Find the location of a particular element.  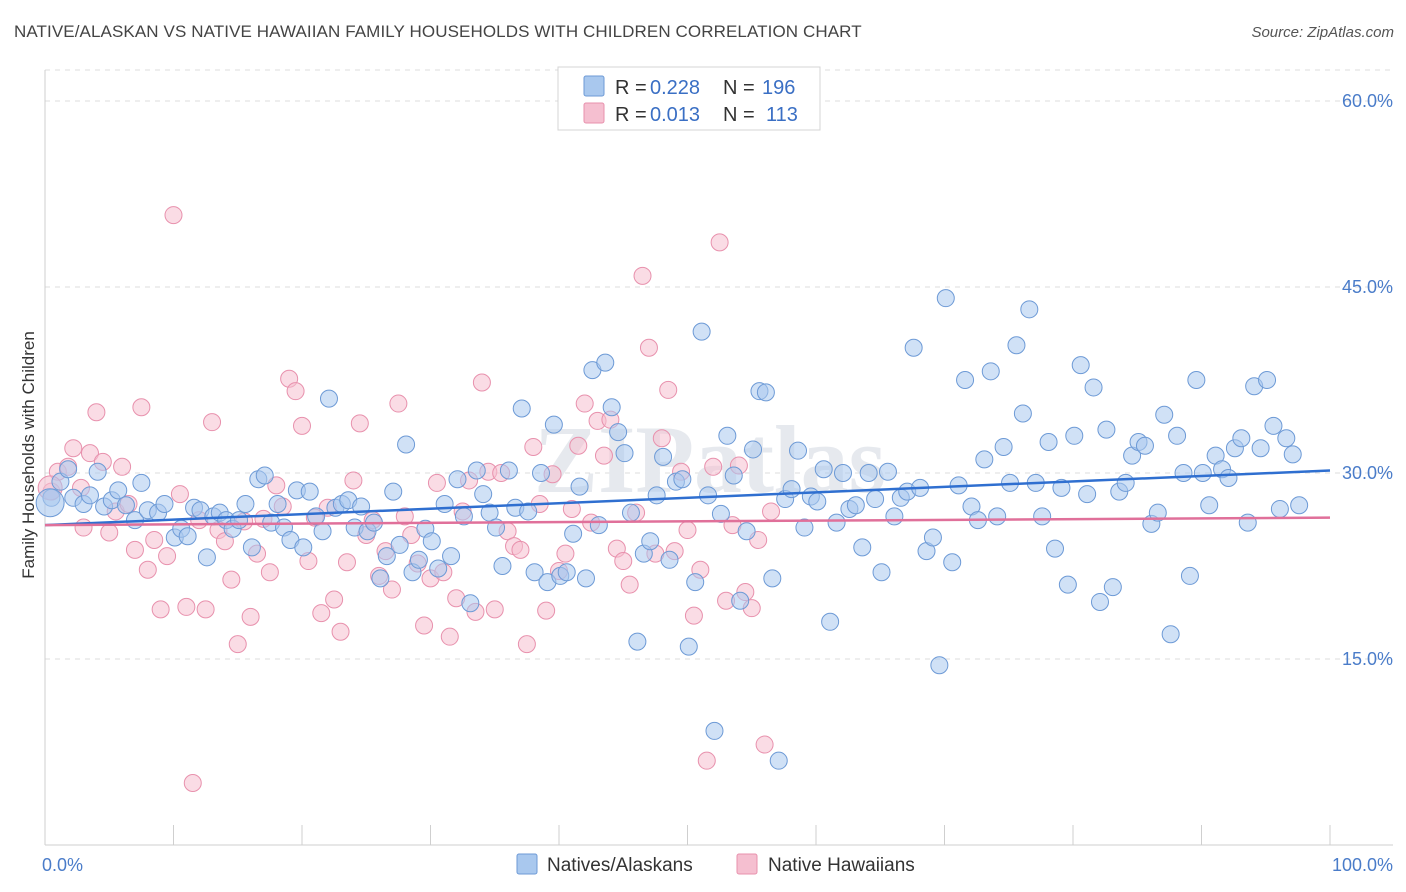

legend-swatch-blue is located at coordinates (594, 86).